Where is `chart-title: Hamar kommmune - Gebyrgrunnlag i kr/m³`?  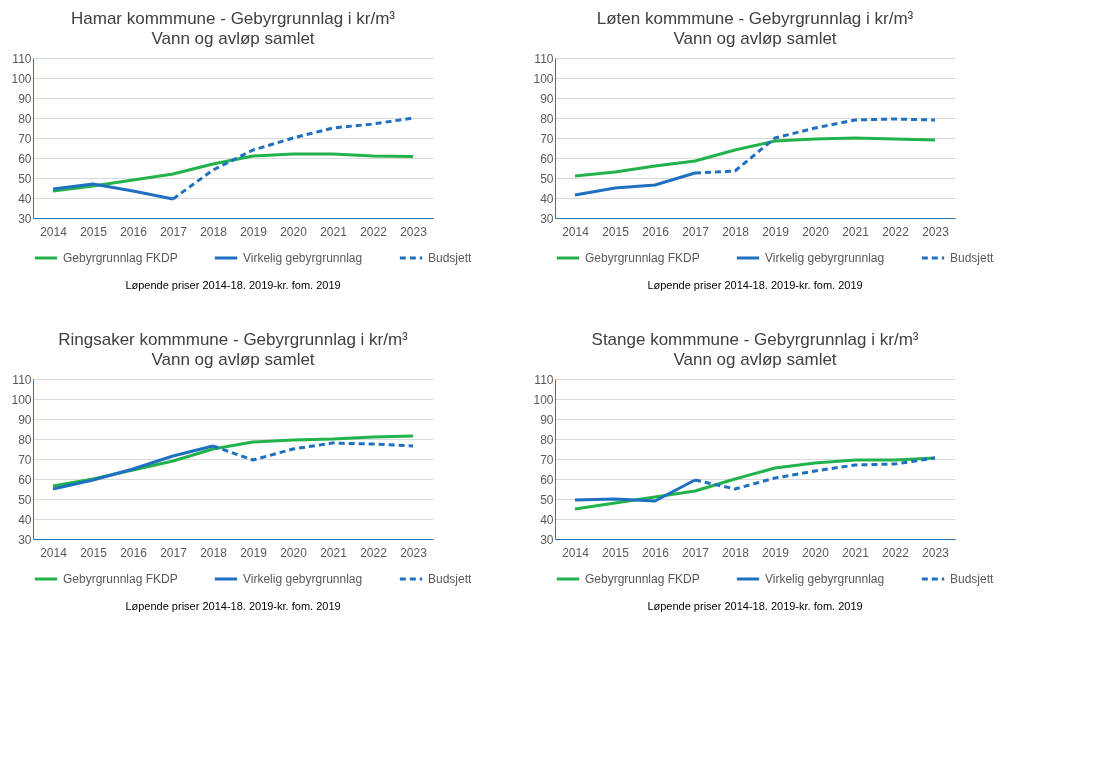 chart-title: Hamar kommmune - Gebyrgrunnlag i kr/m³ is located at coordinates (233, 18).